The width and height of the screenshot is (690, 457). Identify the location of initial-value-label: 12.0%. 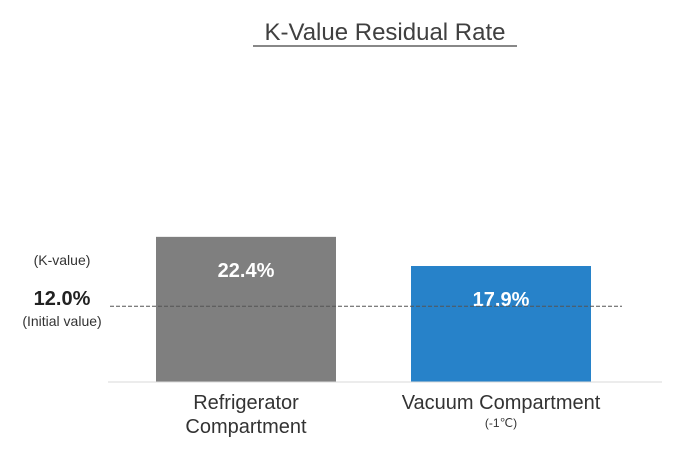
(62, 299).